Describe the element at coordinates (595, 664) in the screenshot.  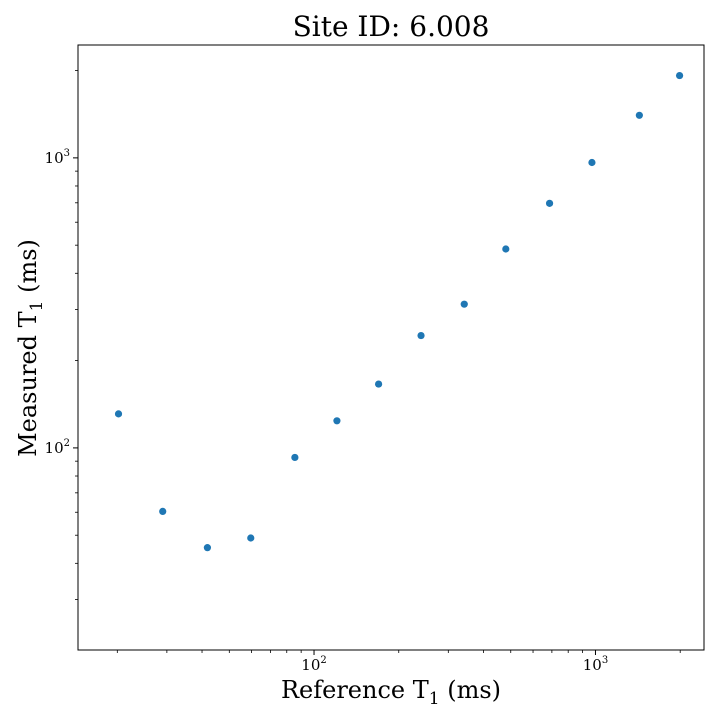
I see `x-tick-label: 10³` at that location.